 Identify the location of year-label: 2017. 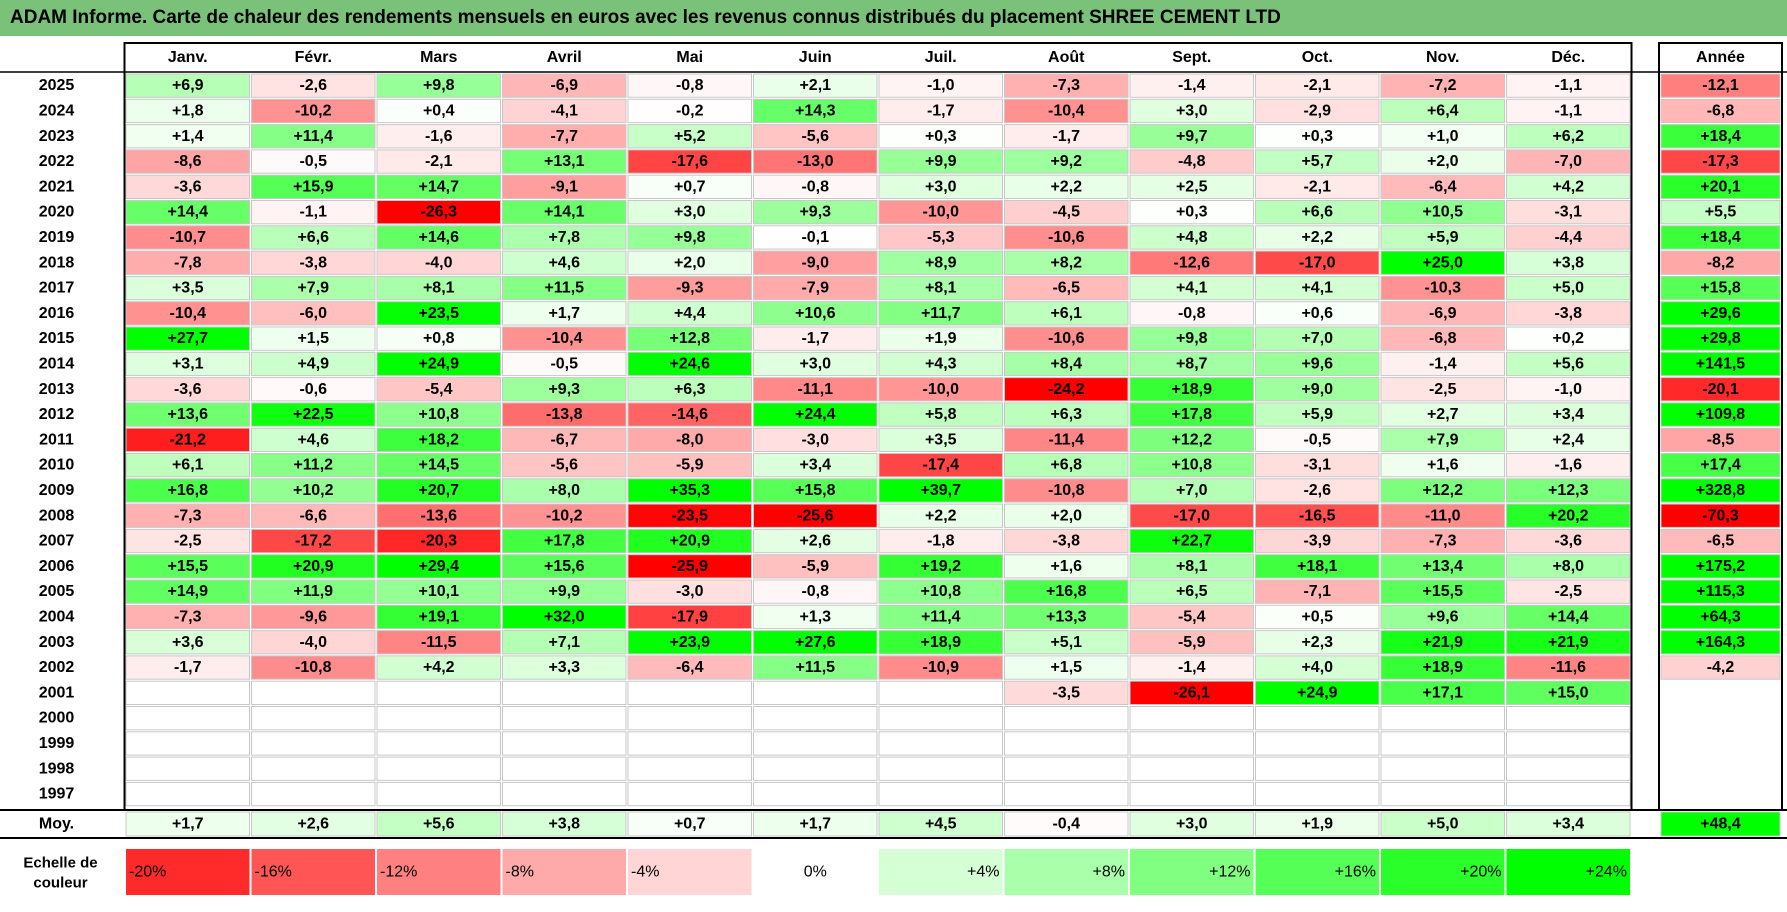
(57, 288).